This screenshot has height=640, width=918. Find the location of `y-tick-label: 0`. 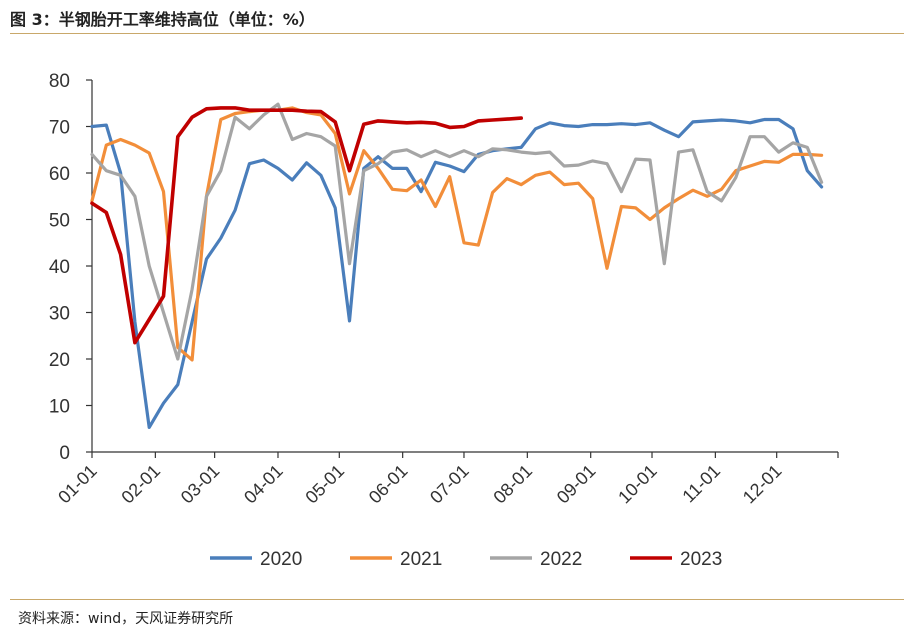

y-tick-label: 0 is located at coordinates (64, 453).